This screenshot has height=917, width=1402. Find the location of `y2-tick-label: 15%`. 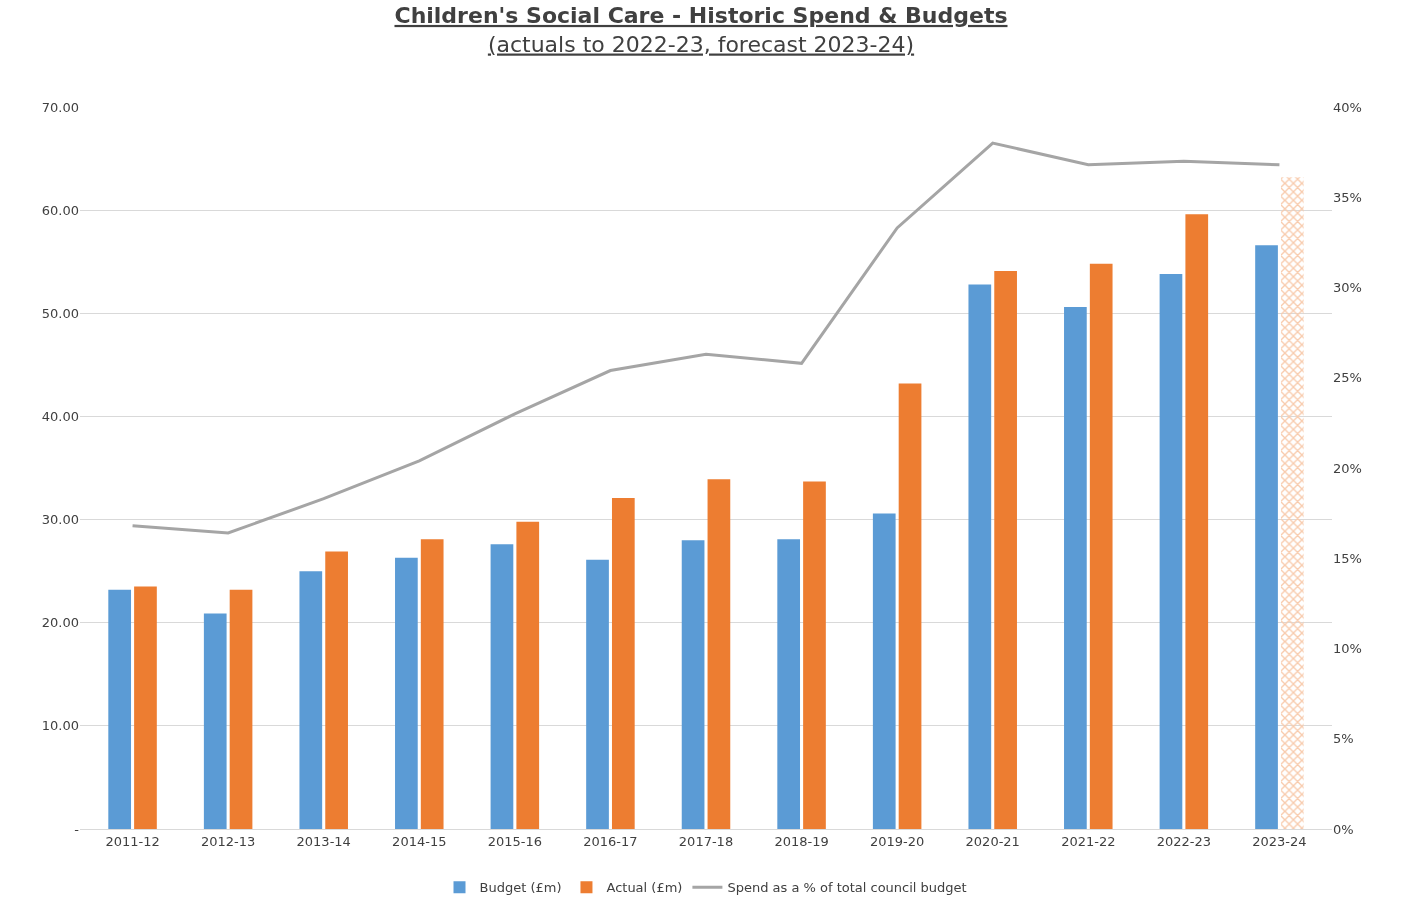

y2-tick-label: 15% is located at coordinates (1347, 558).